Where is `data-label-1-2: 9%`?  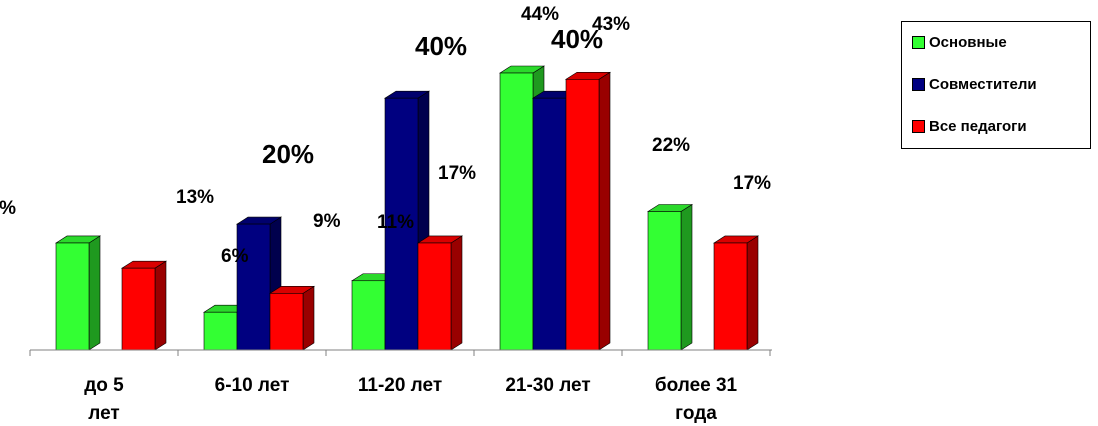 data-label-1-2: 9% is located at coordinates (327, 221).